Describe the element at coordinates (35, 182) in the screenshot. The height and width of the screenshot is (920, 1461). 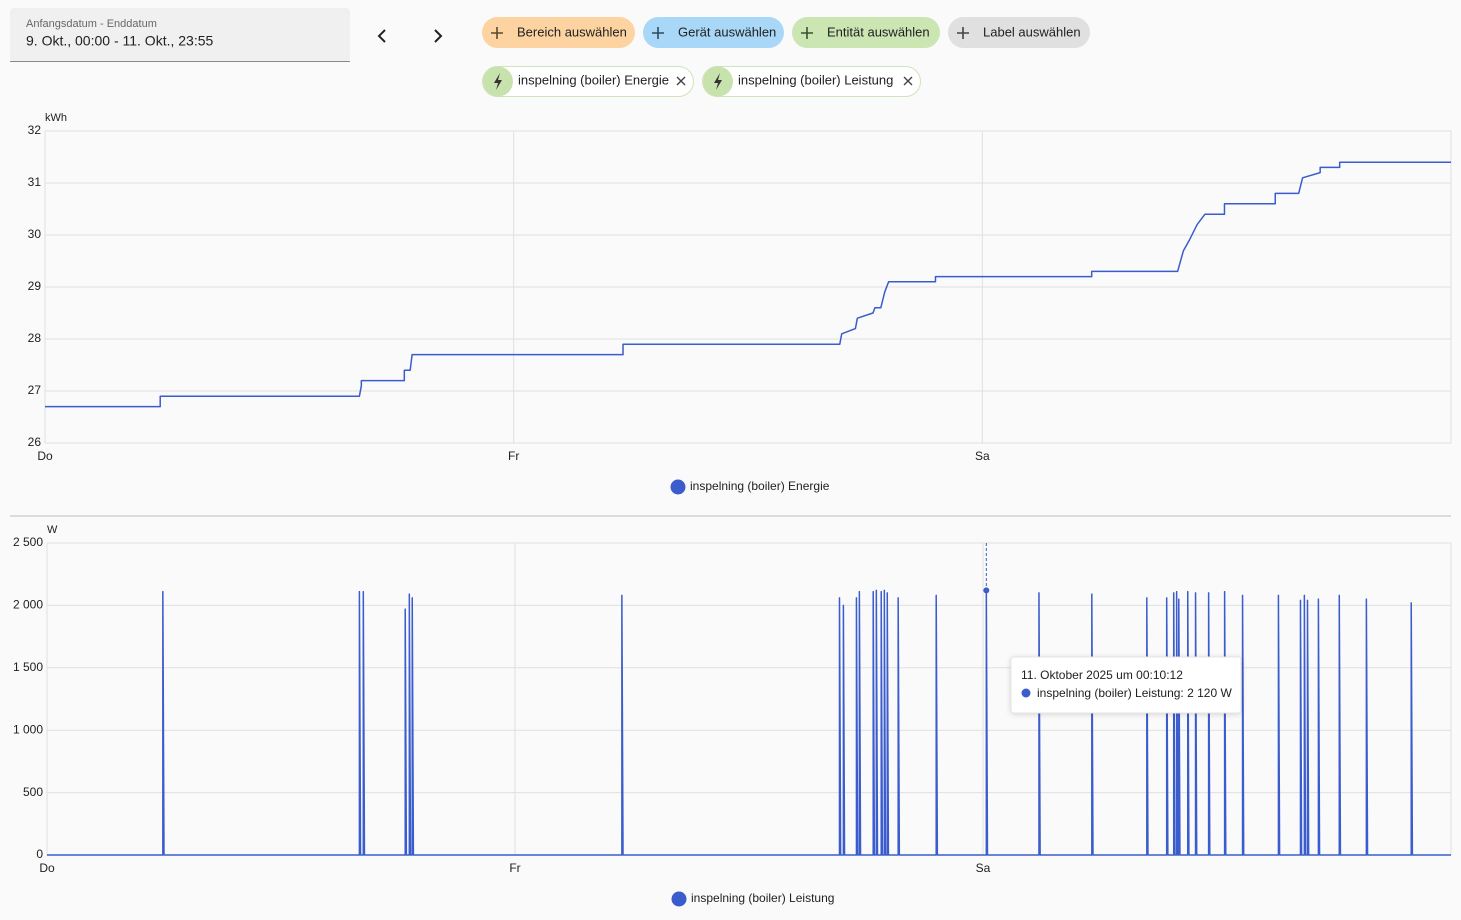
I see `y-tick-label: 31` at that location.